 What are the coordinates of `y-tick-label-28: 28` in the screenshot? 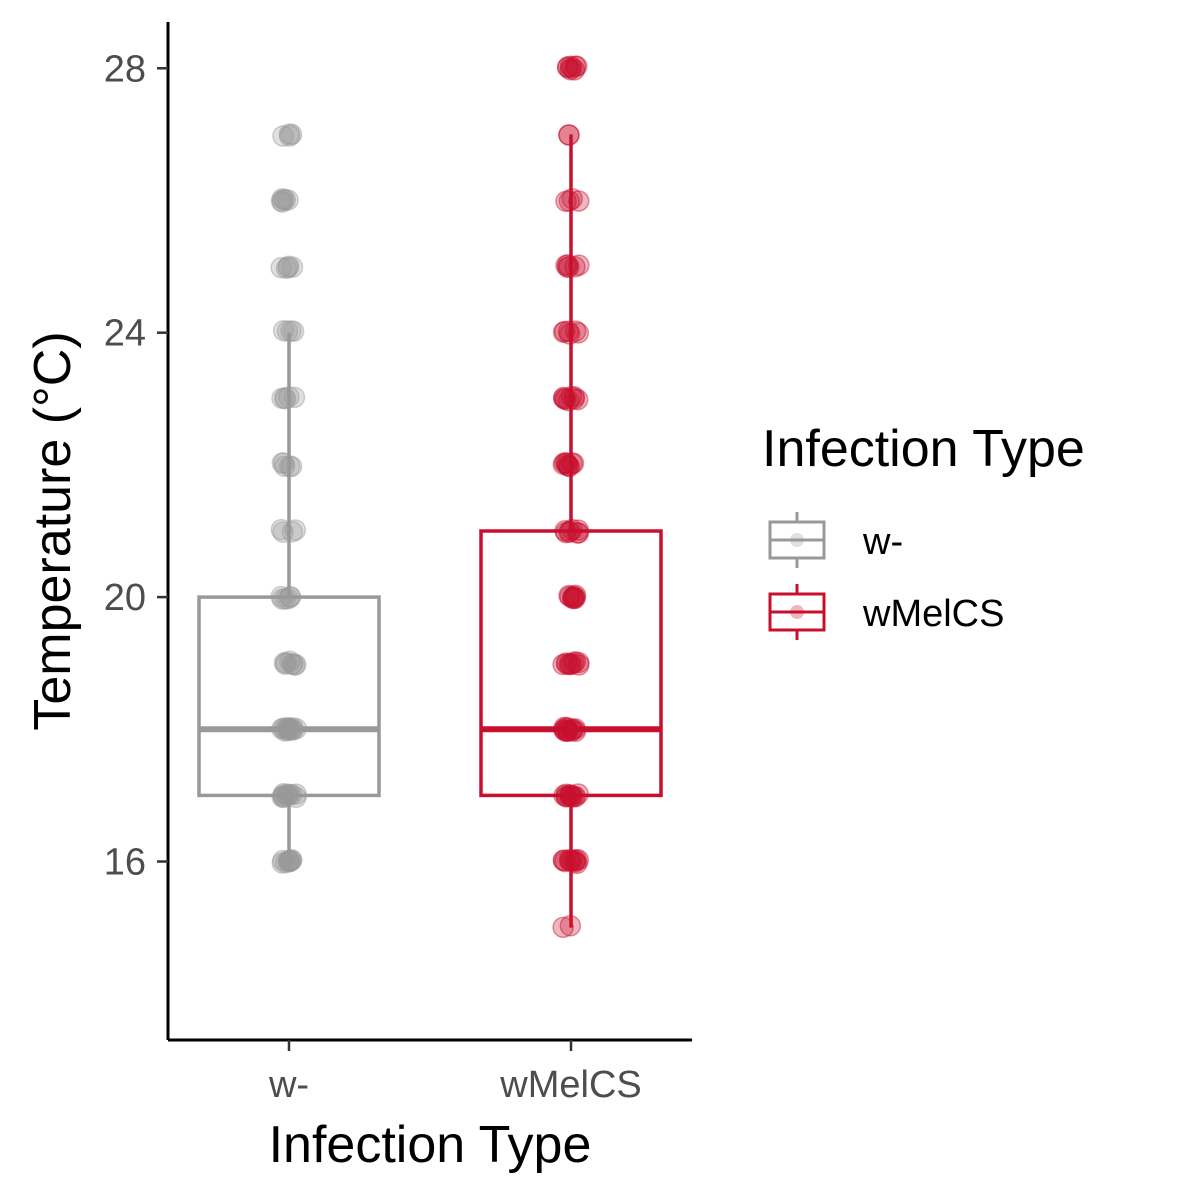 It's located at (125, 69).